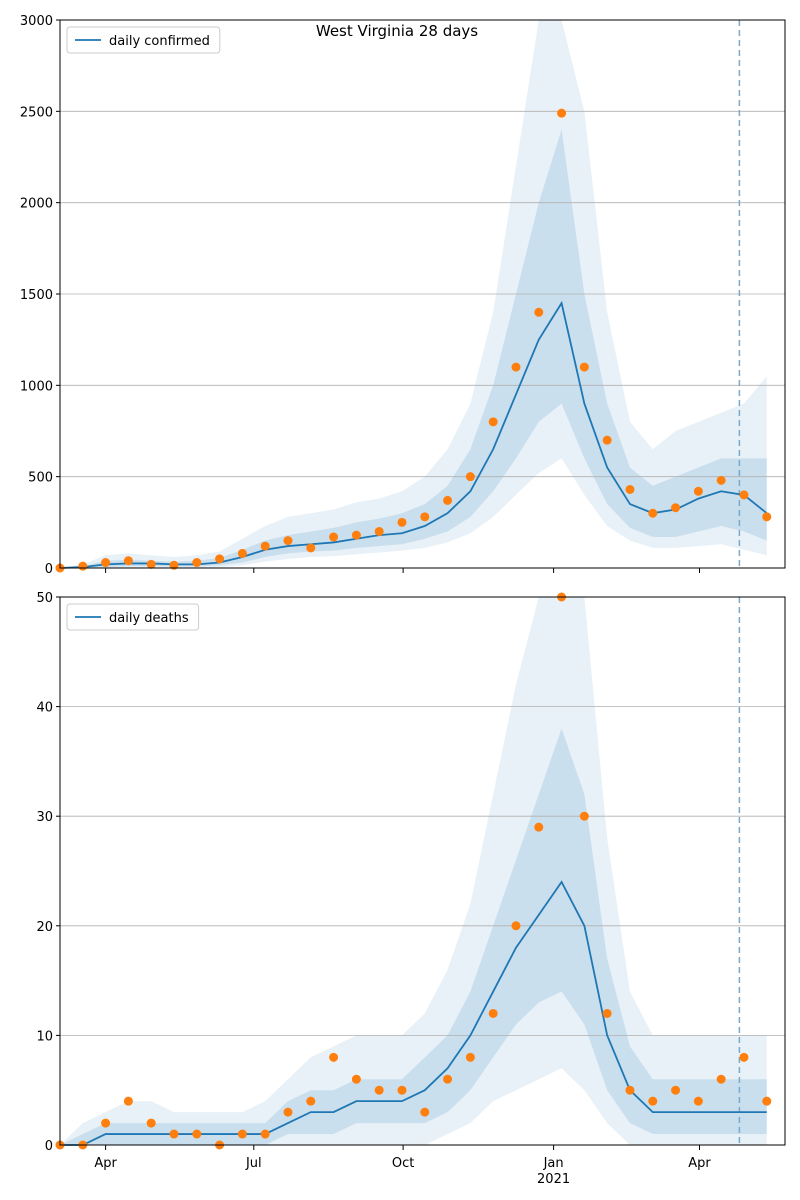 Image resolution: width=800 pixels, height=1200 pixels. Describe the element at coordinates (36, 112) in the screenshot. I see `y-tick-label: 2500` at that location.